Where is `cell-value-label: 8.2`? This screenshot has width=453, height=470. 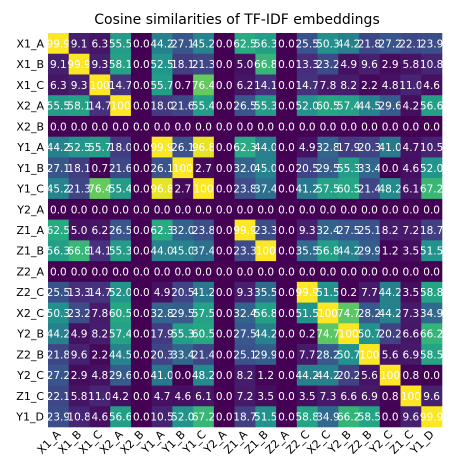
cell-value-label: 8.2 is located at coordinates (348, 86).